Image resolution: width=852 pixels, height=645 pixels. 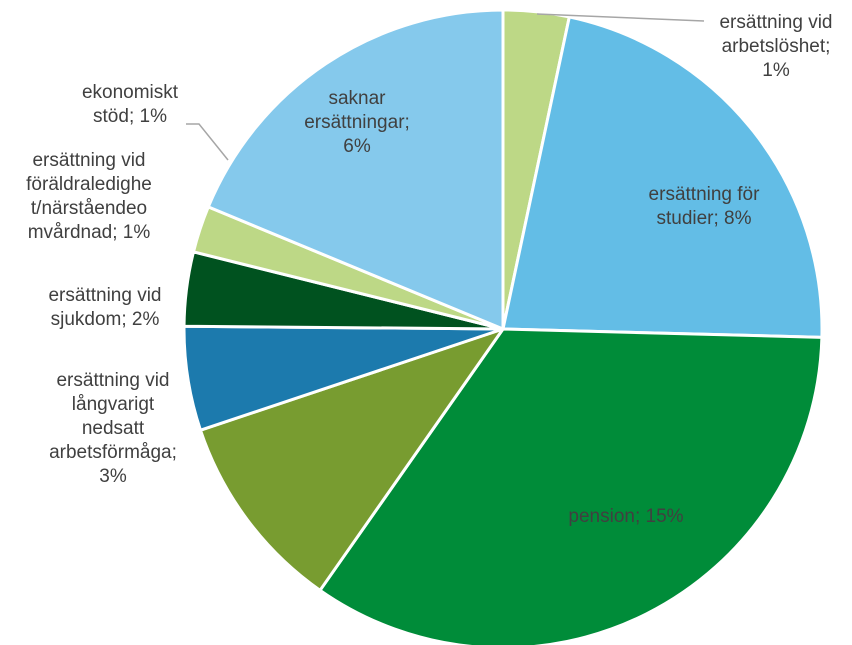 I want to click on slice-label-line: arbetsförmåga;, so click(x=113, y=452).